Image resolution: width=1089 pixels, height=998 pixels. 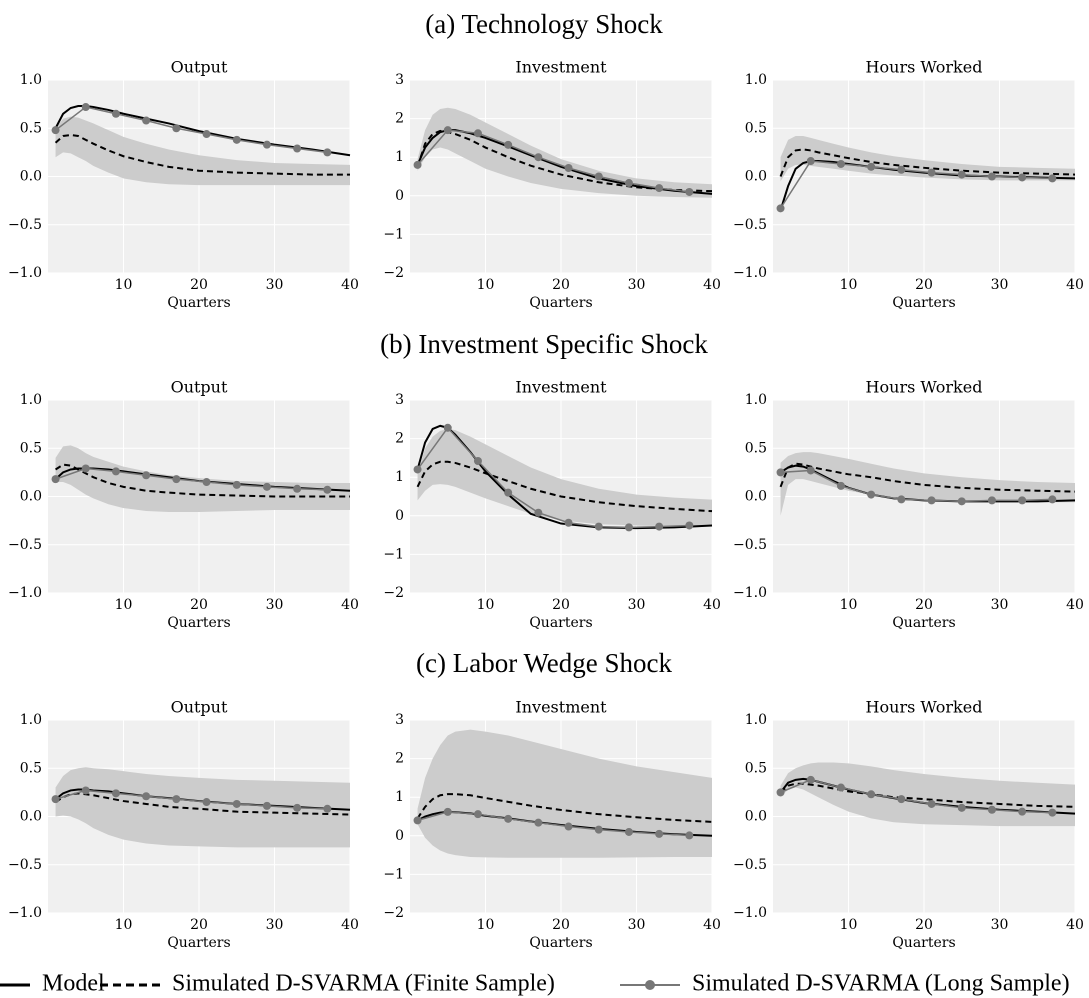 I want to click on y-tick-label: 0, so click(x=399, y=836).